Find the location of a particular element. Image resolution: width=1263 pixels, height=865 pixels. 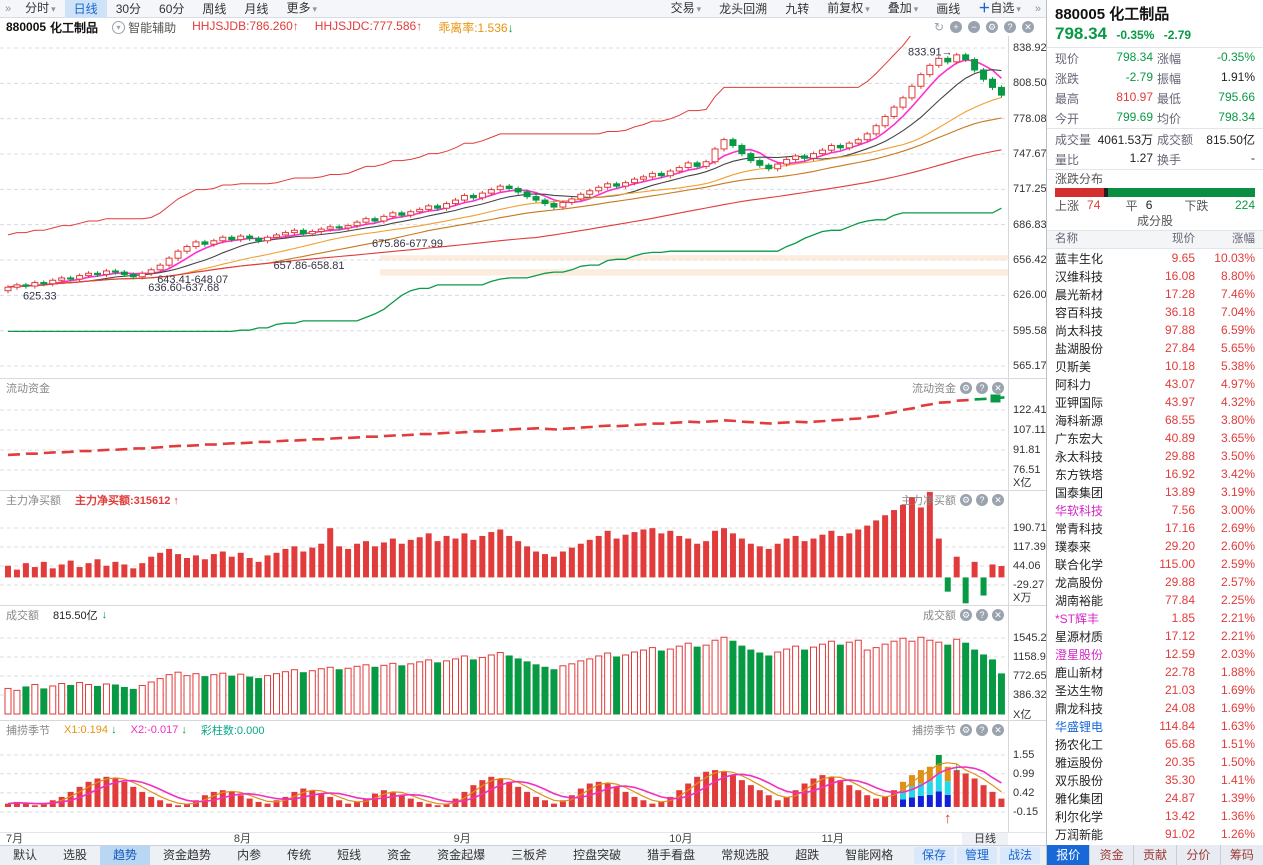

constituent-row: 双乐股份 35.30 1.41% is located at coordinates (1155, 780).